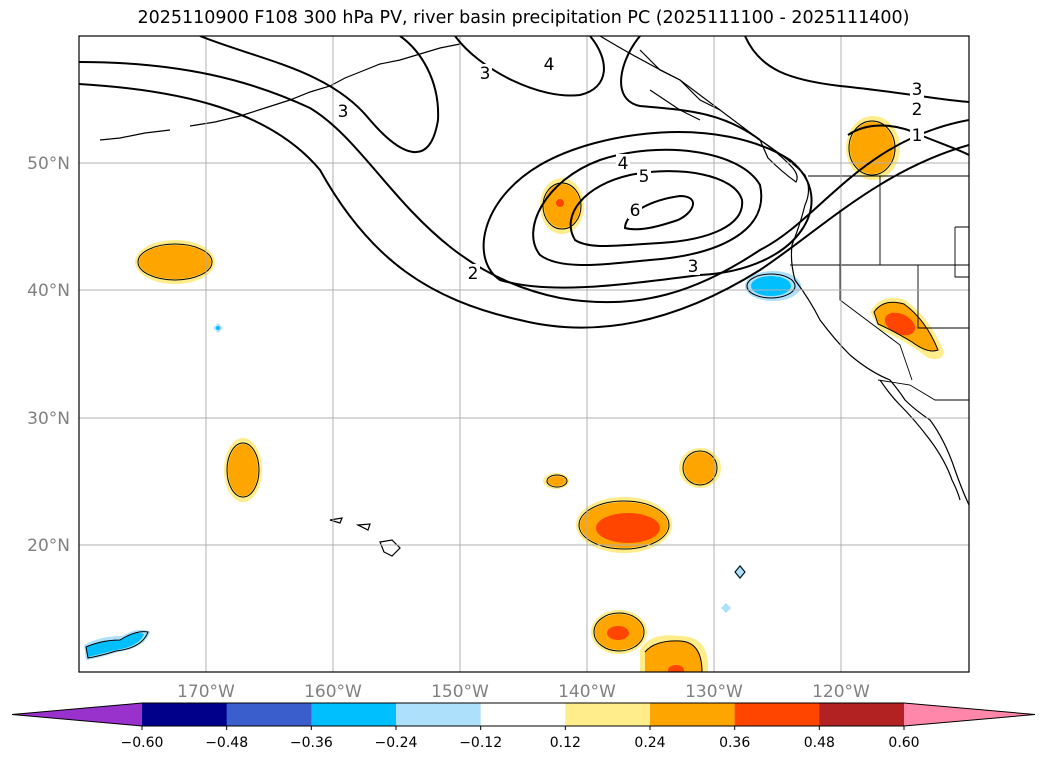 Image resolution: width=1047 pixels, height=765 pixels. What do you see at coordinates (714, 692) in the screenshot?
I see `lon-tick-130w: 130°W` at bounding box center [714, 692].